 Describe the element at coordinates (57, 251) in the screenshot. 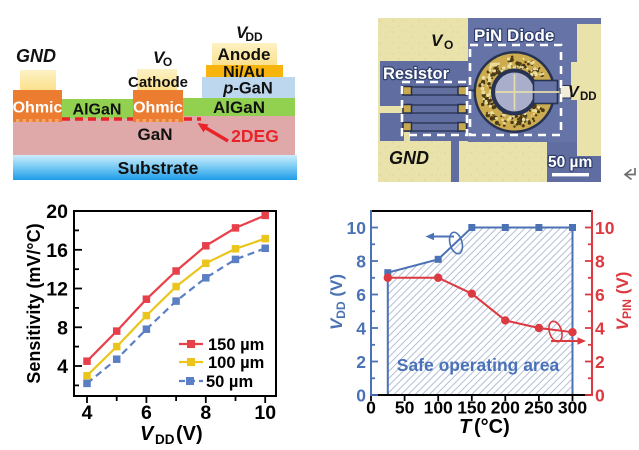

I see `svg-text: 16` at that location.